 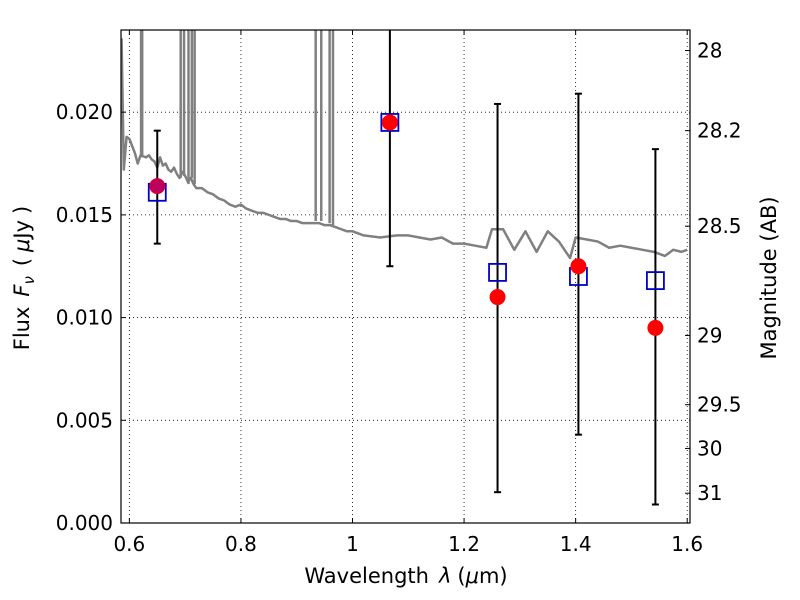 I want to click on y2-tick-label: 29.5, so click(x=719, y=405).